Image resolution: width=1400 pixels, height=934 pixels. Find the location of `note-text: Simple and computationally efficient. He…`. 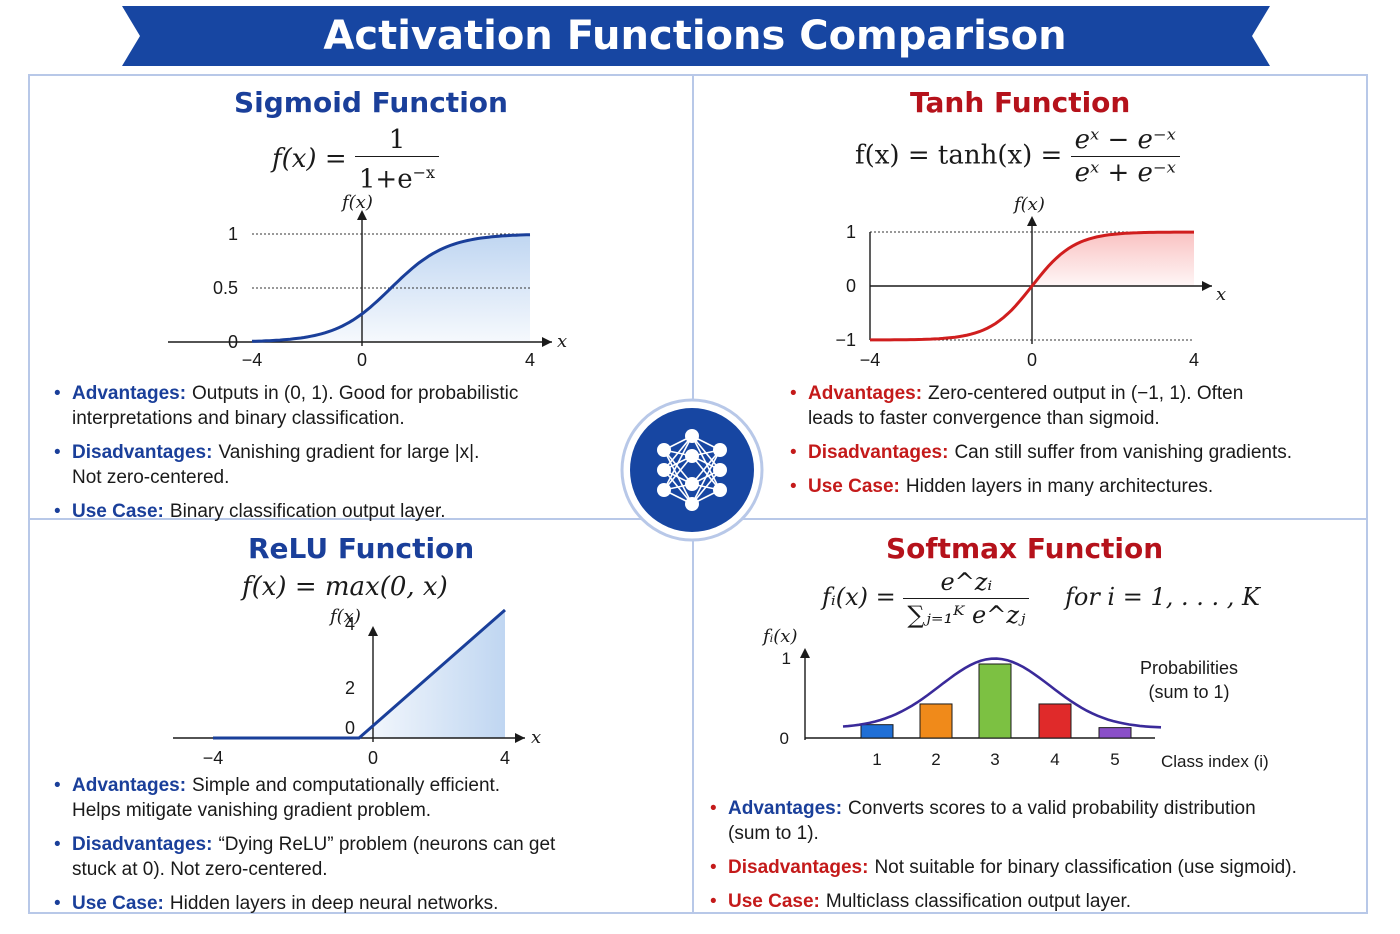

note-text: Simple and computationally efficient. He… is located at coordinates (286, 798).